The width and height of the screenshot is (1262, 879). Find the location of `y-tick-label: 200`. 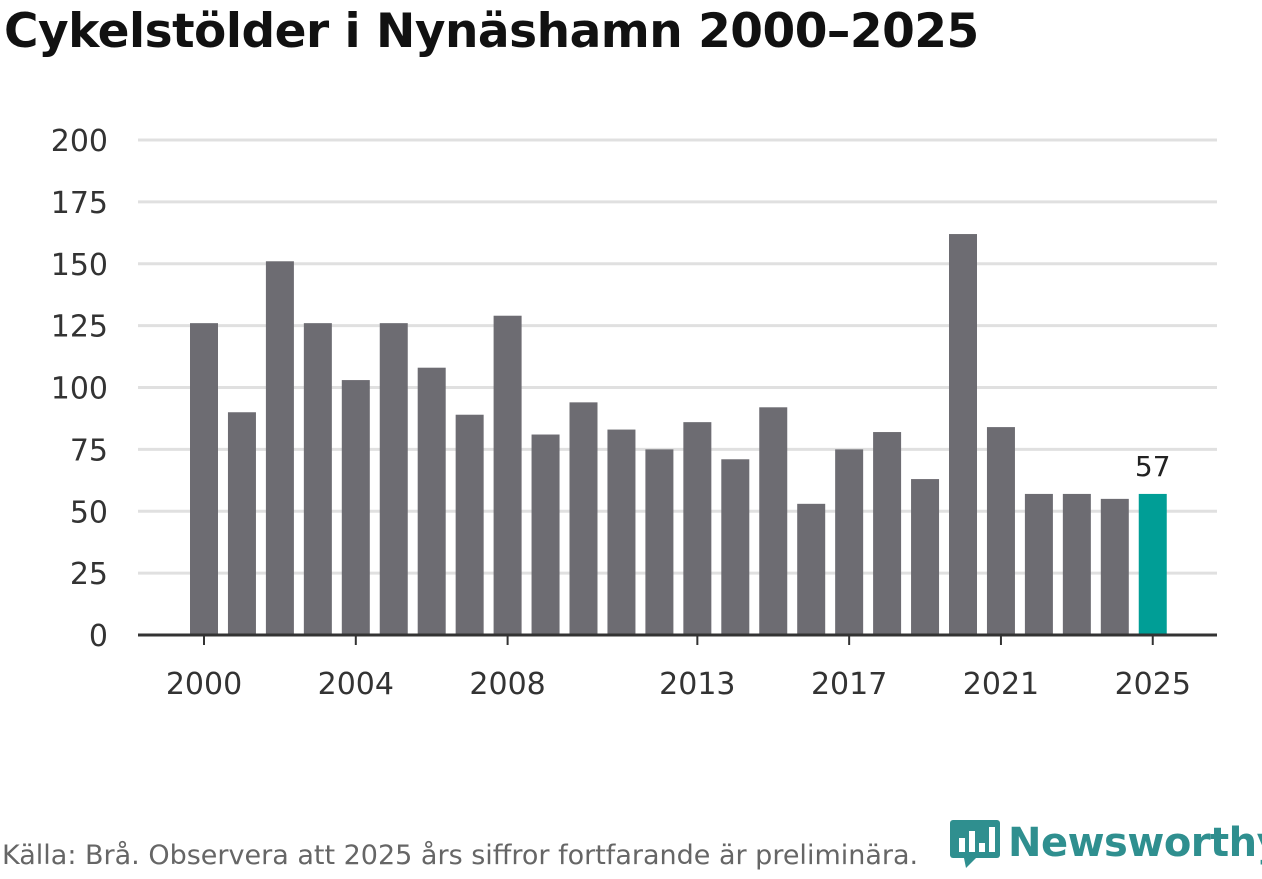

y-tick-label: 200 is located at coordinates (79, 141).